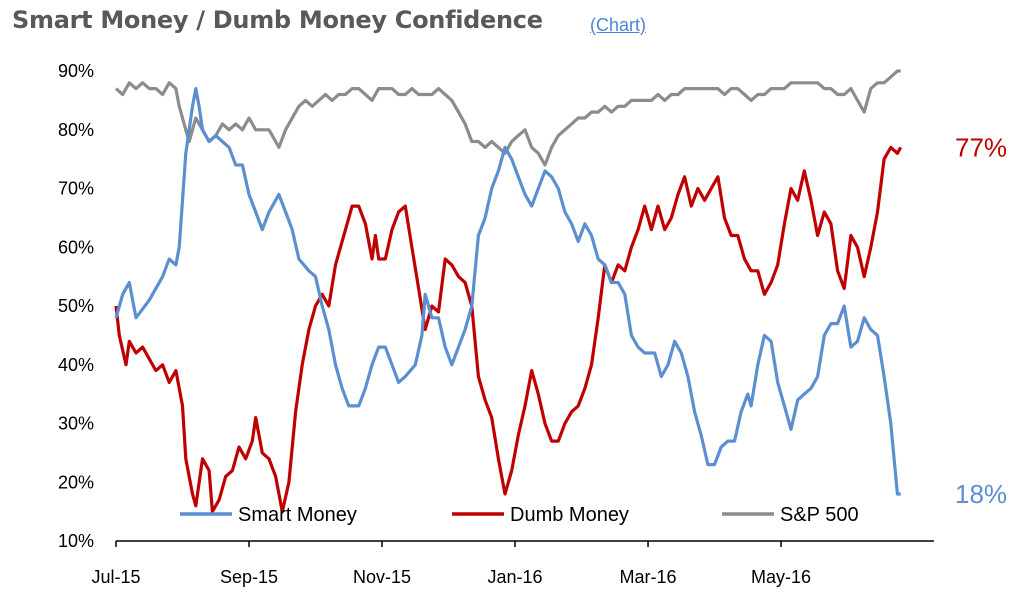  Describe the element at coordinates (515, 577) in the screenshot. I see `x-tick-label: Jan-16` at that location.